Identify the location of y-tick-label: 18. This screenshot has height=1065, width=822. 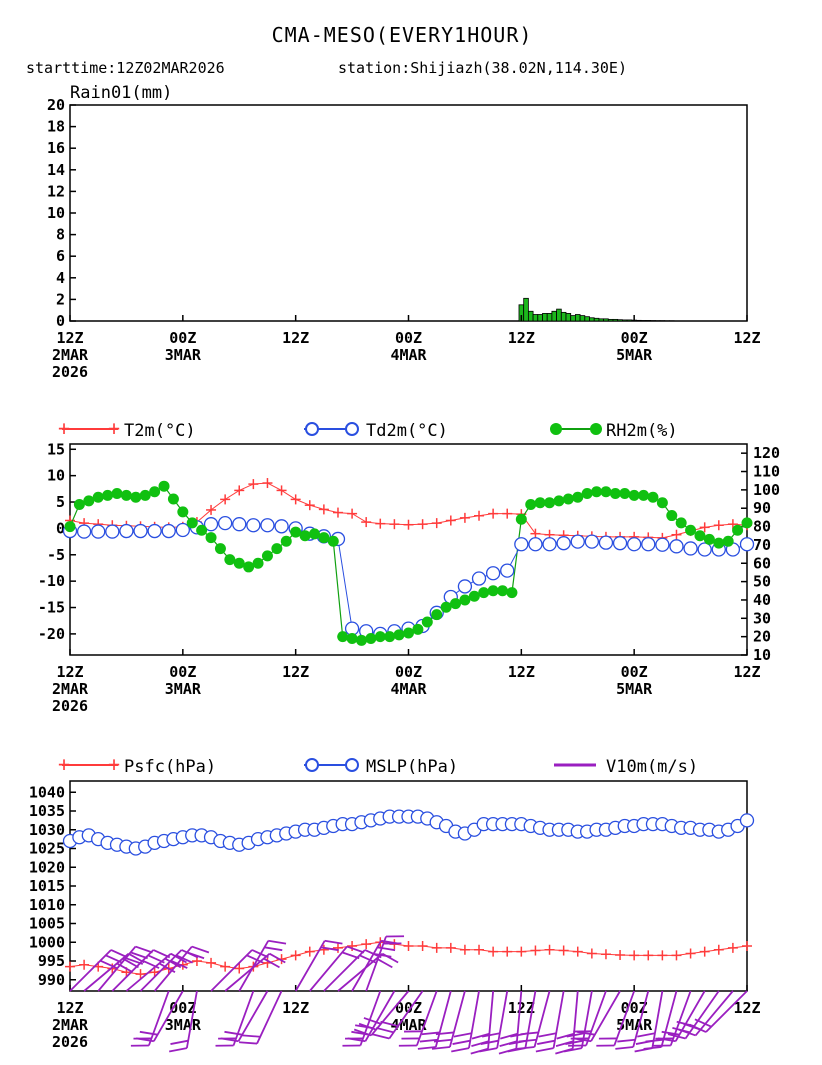
(56, 127).